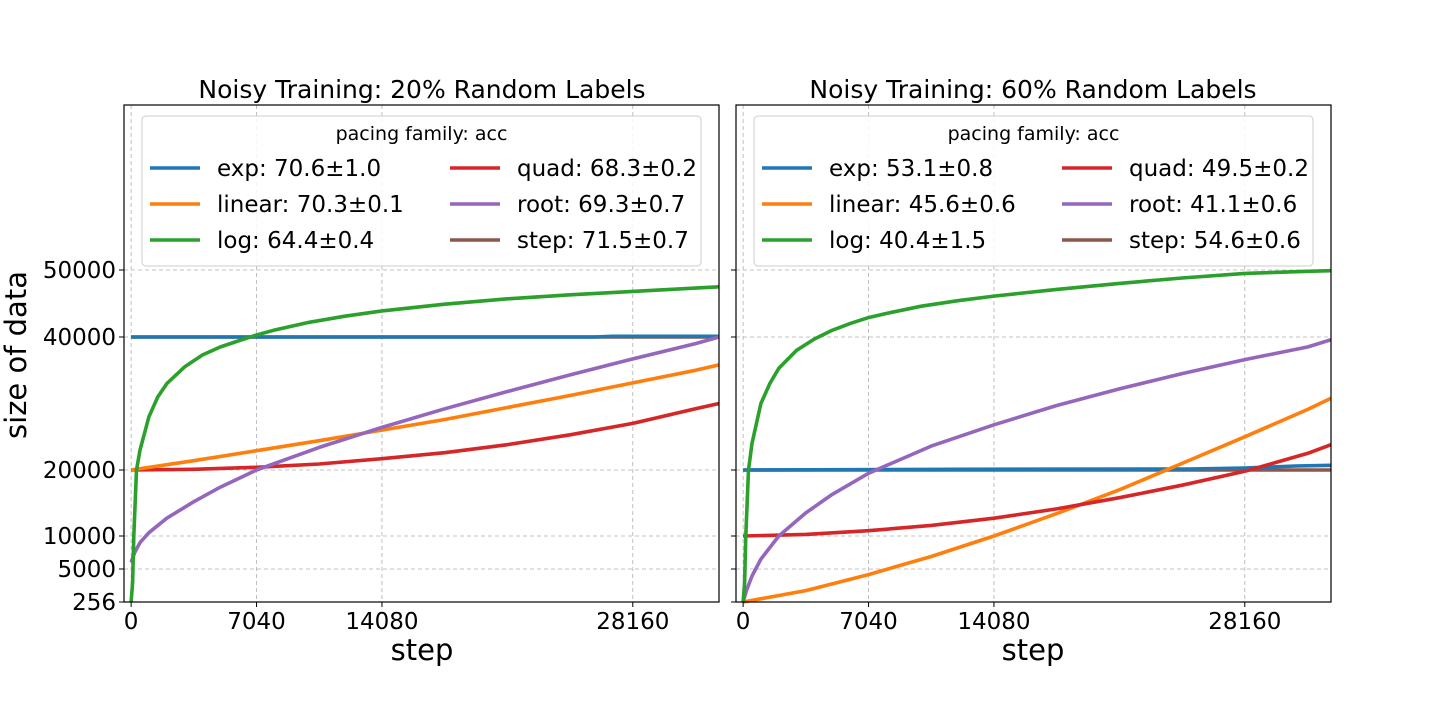 This screenshot has height=724, width=1440. What do you see at coordinates (603, 241) in the screenshot?
I see `legend-label: step: 71.5±0.7` at bounding box center [603, 241].